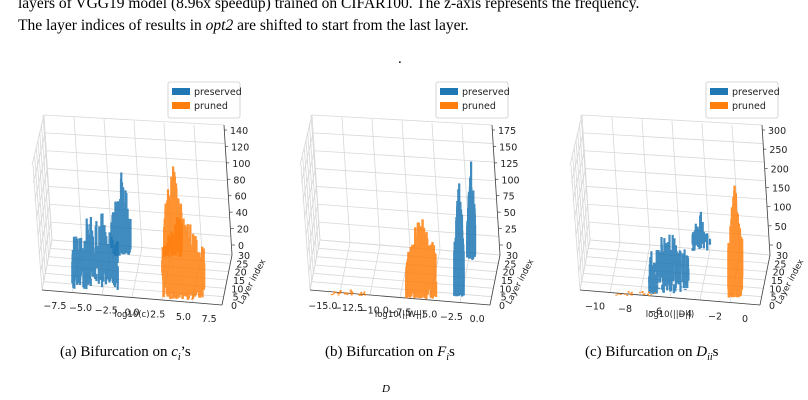  What do you see at coordinates (131, 313) in the screenshot?
I see `x-tick-label: 0.0` at bounding box center [131, 313].